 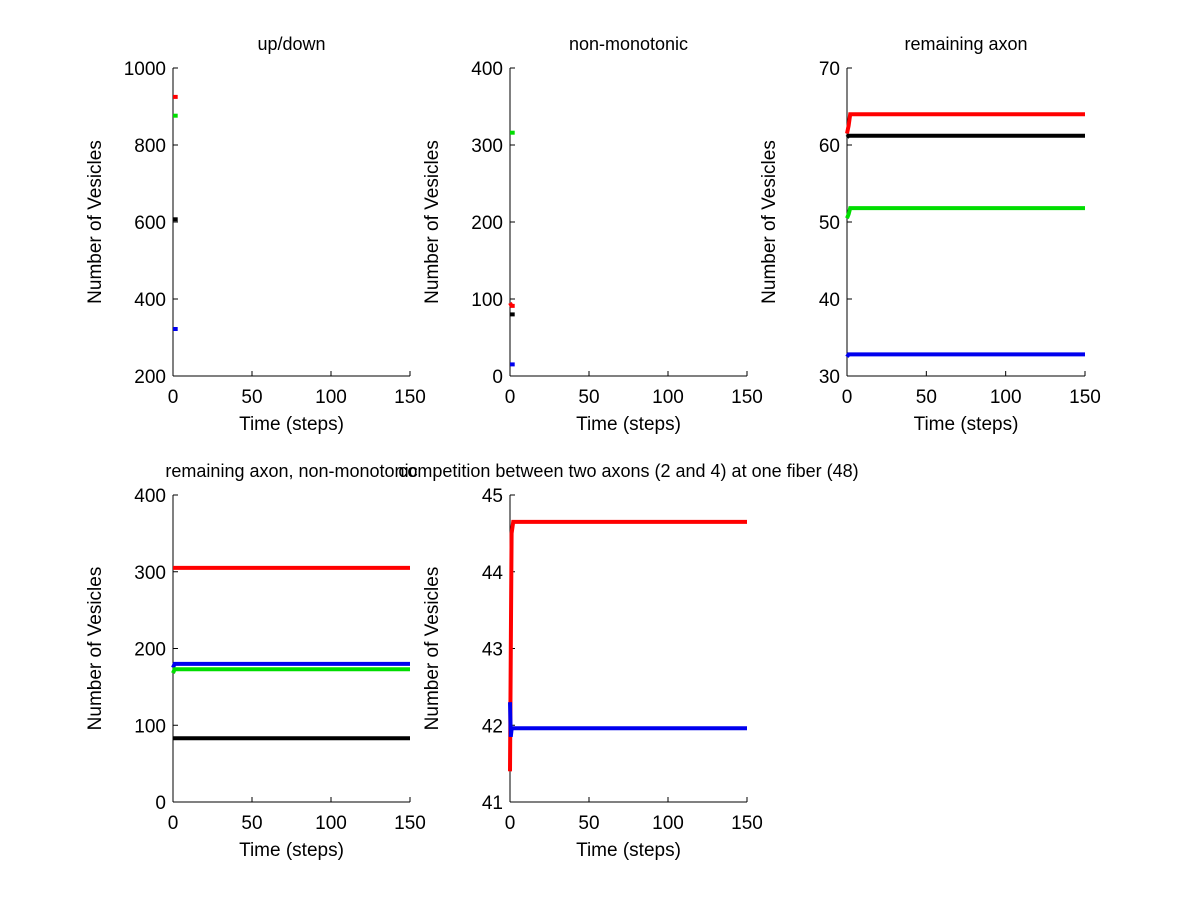 I want to click on plot-title: remaining axon, non-monotonic, so click(x=291, y=471).